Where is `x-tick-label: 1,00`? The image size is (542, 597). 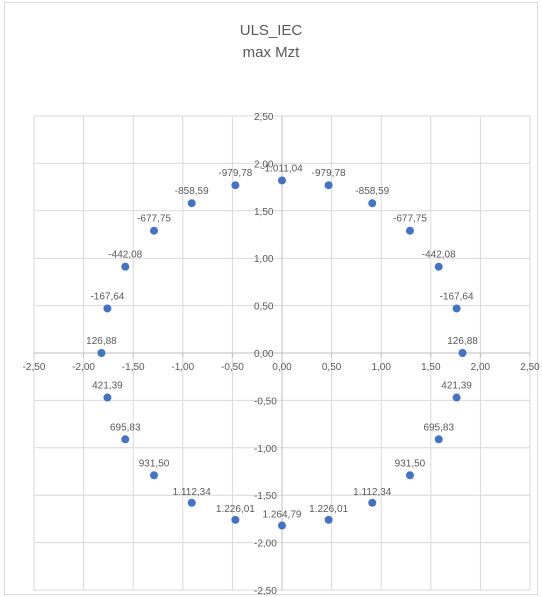
x-tick-label: 1,00 is located at coordinates (381, 367).